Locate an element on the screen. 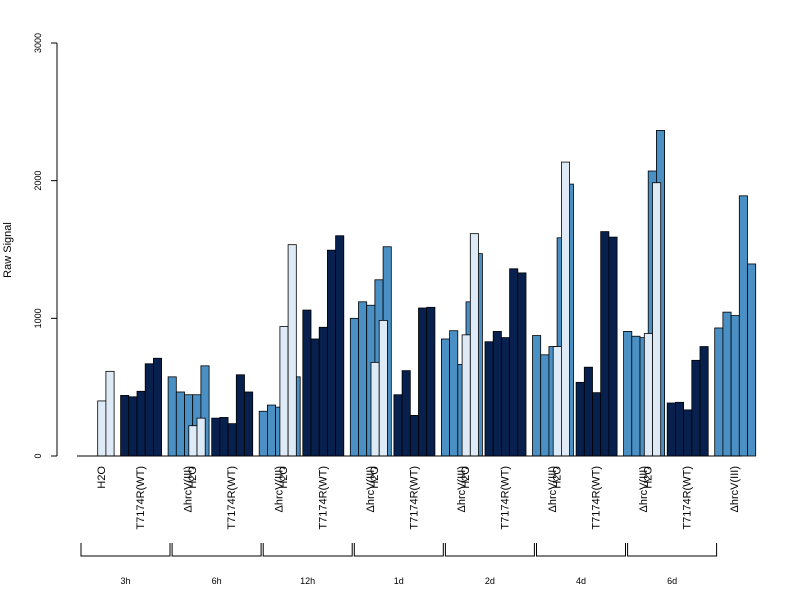 This screenshot has width=800, height=600. time-label: 2d is located at coordinates (490, 581).